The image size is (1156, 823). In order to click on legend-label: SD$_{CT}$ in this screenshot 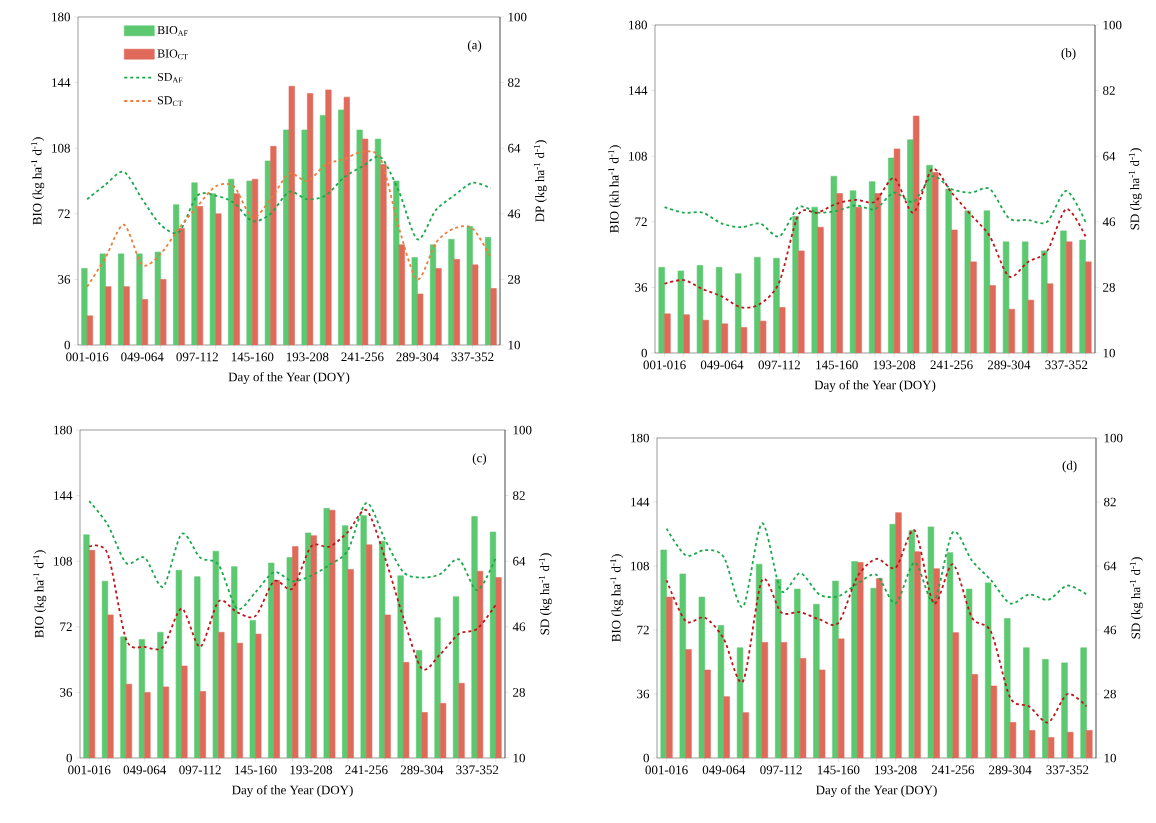, I will do `click(170, 101)`.